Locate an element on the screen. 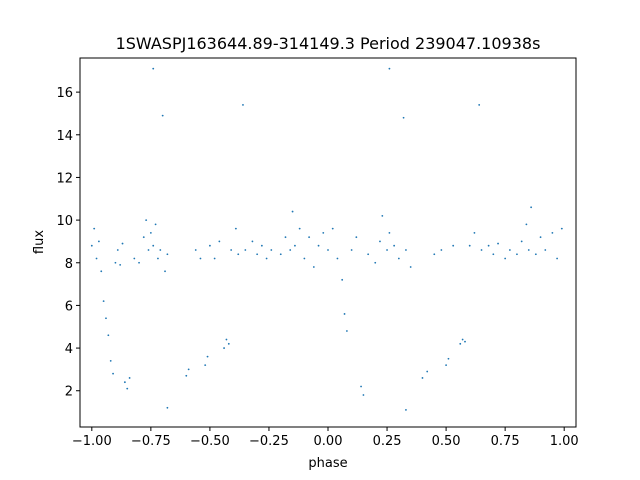  x-tick-label: −0.75 is located at coordinates (151, 441).